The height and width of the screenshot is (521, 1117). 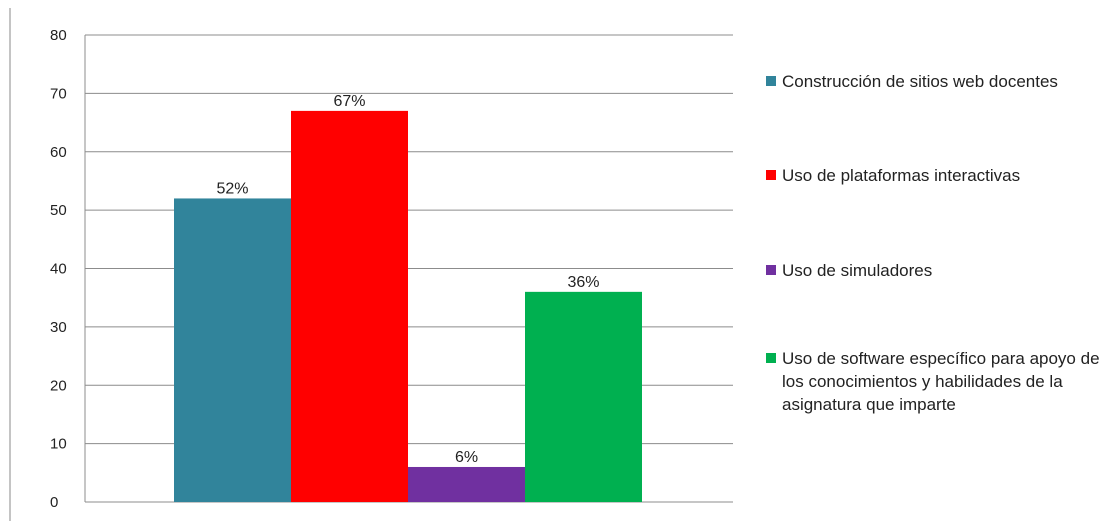 I want to click on y-tick-label: 50, so click(x=58, y=210).